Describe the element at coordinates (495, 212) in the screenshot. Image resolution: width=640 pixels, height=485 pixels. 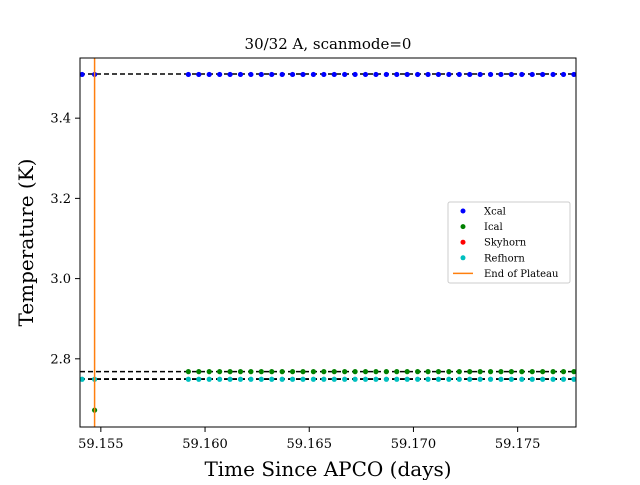
I see `legend-label-xcal: Xcal` at that location.